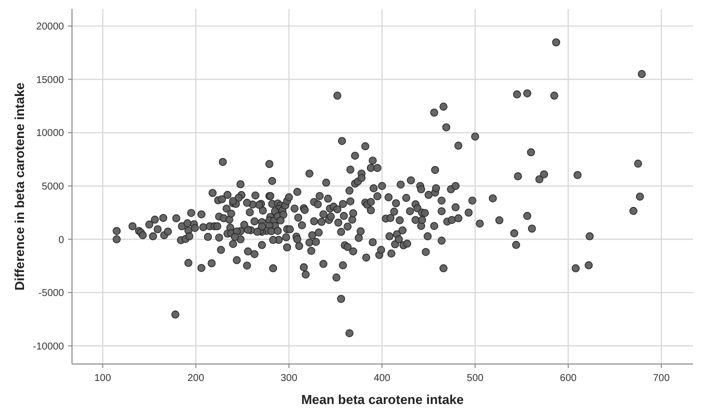 This screenshot has width=704, height=412. What do you see at coordinates (51, 294) in the screenshot?
I see `y-tick-label: -5000` at bounding box center [51, 294].